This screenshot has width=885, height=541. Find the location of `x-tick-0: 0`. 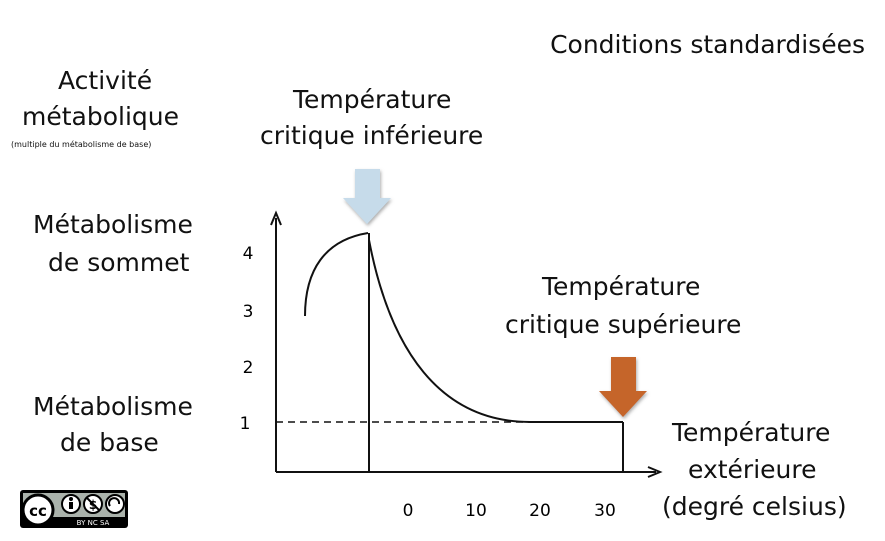

x-tick-0: 0 is located at coordinates (408, 511).